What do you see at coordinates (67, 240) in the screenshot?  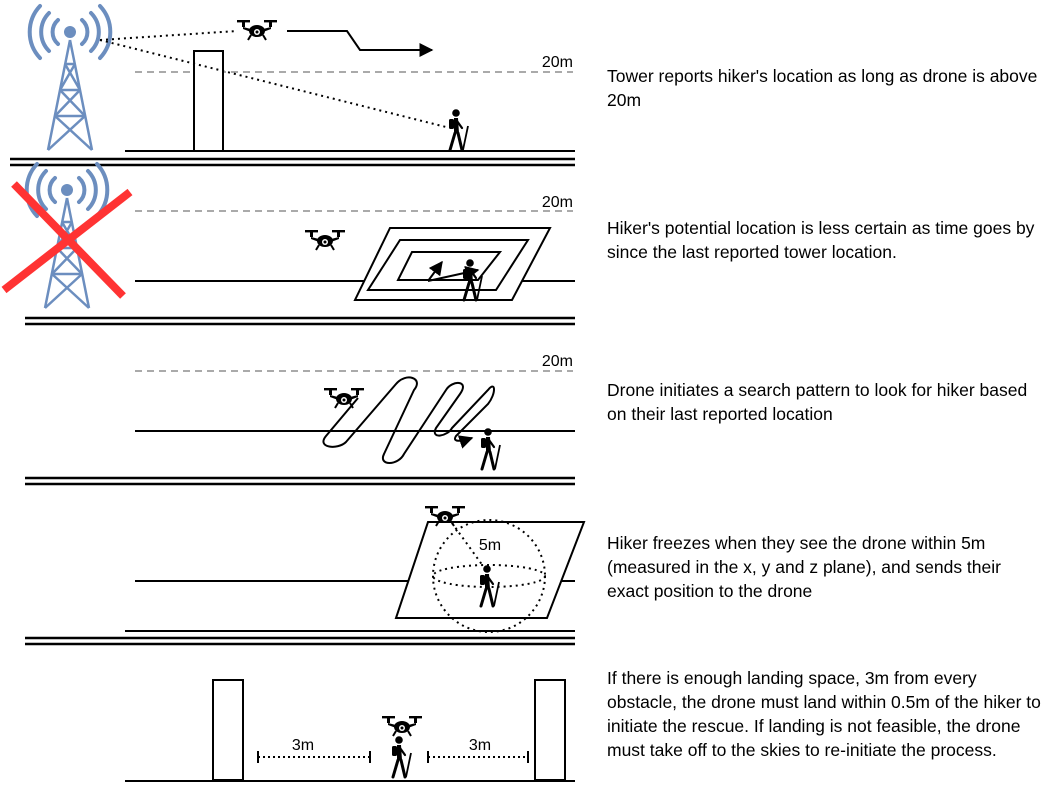 I see `disabled-cross-icon` at bounding box center [67, 240].